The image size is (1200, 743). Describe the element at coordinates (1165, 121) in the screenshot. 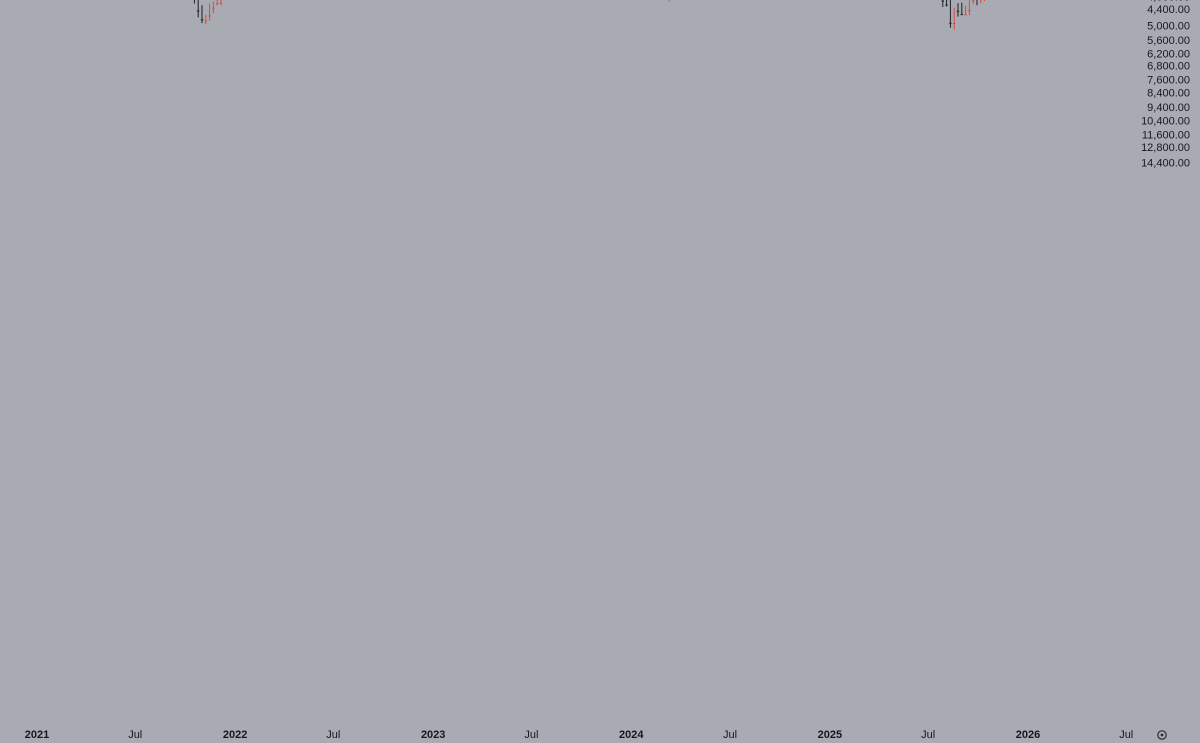

I see `y-tick-label: 10,400.00` at that location.